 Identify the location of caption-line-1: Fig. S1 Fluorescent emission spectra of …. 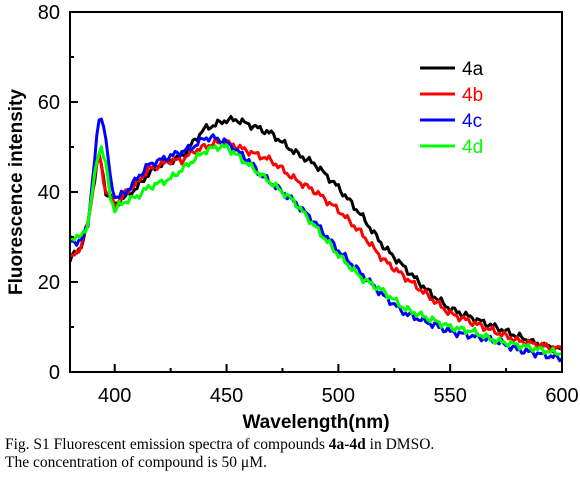
(291, 445).